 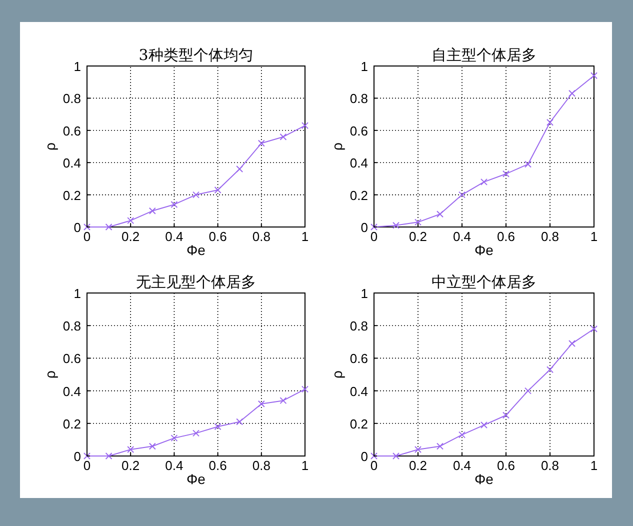 What do you see at coordinates (484, 55) in the screenshot?
I see `chart-title: 自主型个体居多` at bounding box center [484, 55].